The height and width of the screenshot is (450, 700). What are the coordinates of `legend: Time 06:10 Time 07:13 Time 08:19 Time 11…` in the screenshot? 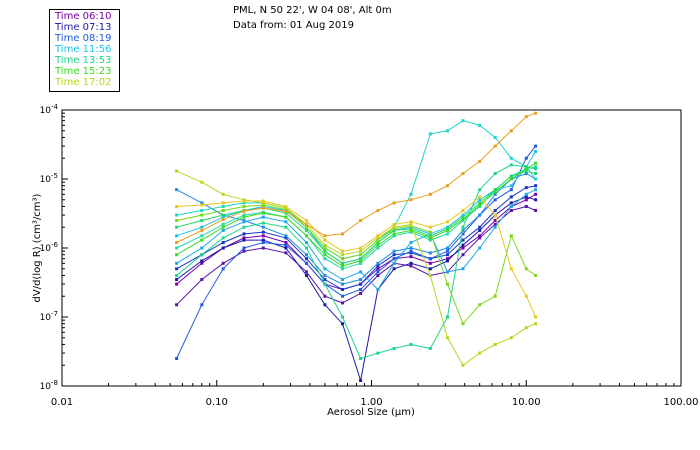 It's located at (84, 50).